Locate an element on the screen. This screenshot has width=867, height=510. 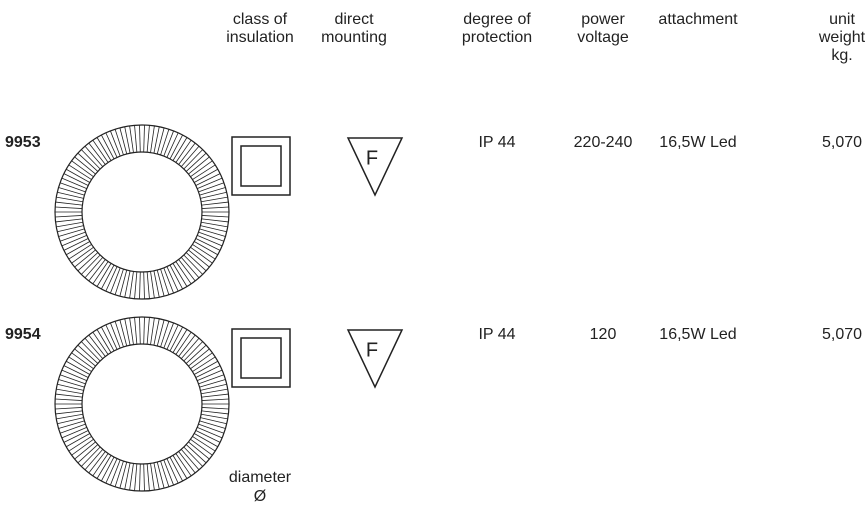
column-header: degree of is located at coordinates (497, 19).